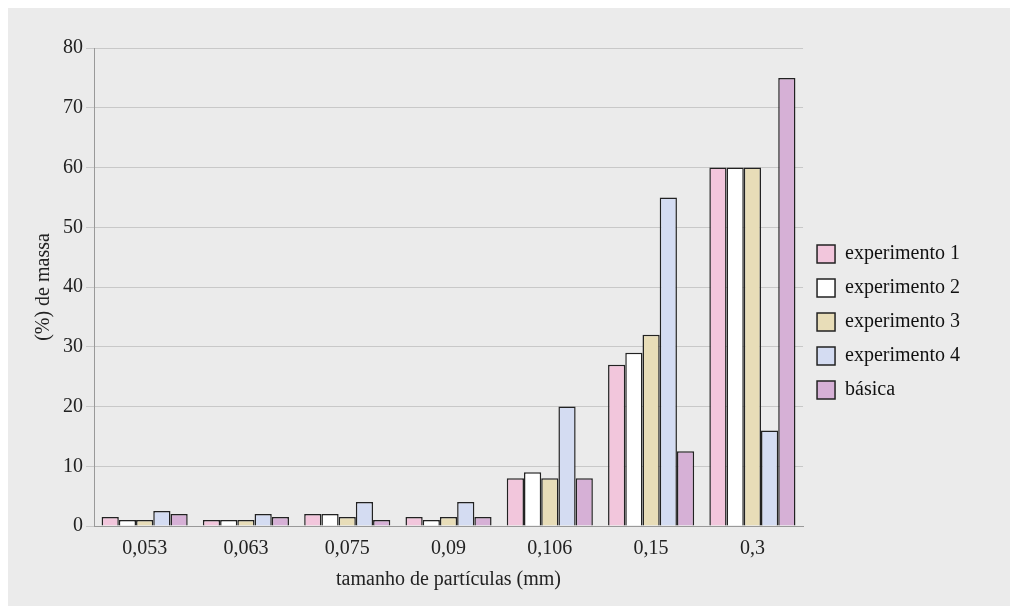  What do you see at coordinates (73, 46) in the screenshot?
I see `y-tick-label: 80` at bounding box center [73, 46].